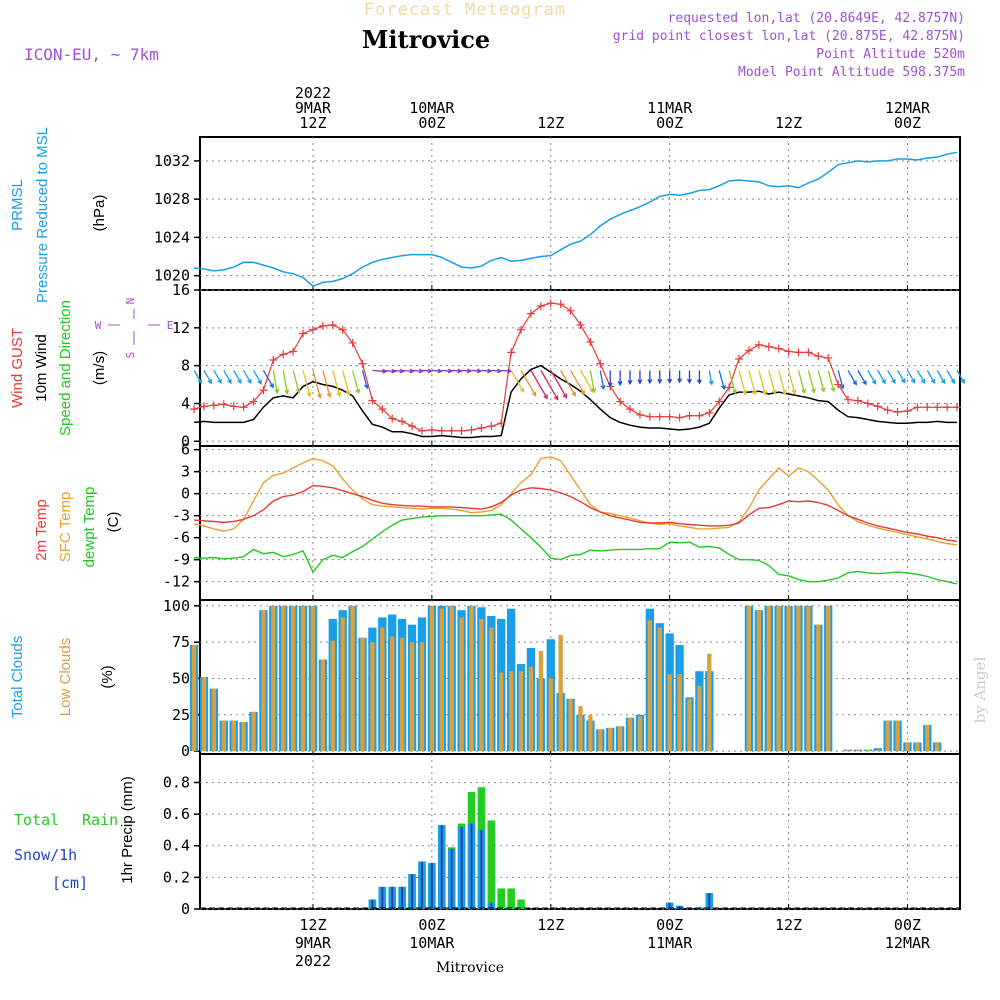  What do you see at coordinates (89, 527) in the screenshot?
I see `label-dewpt-temp: dewpt Temp` at bounding box center [89, 527].